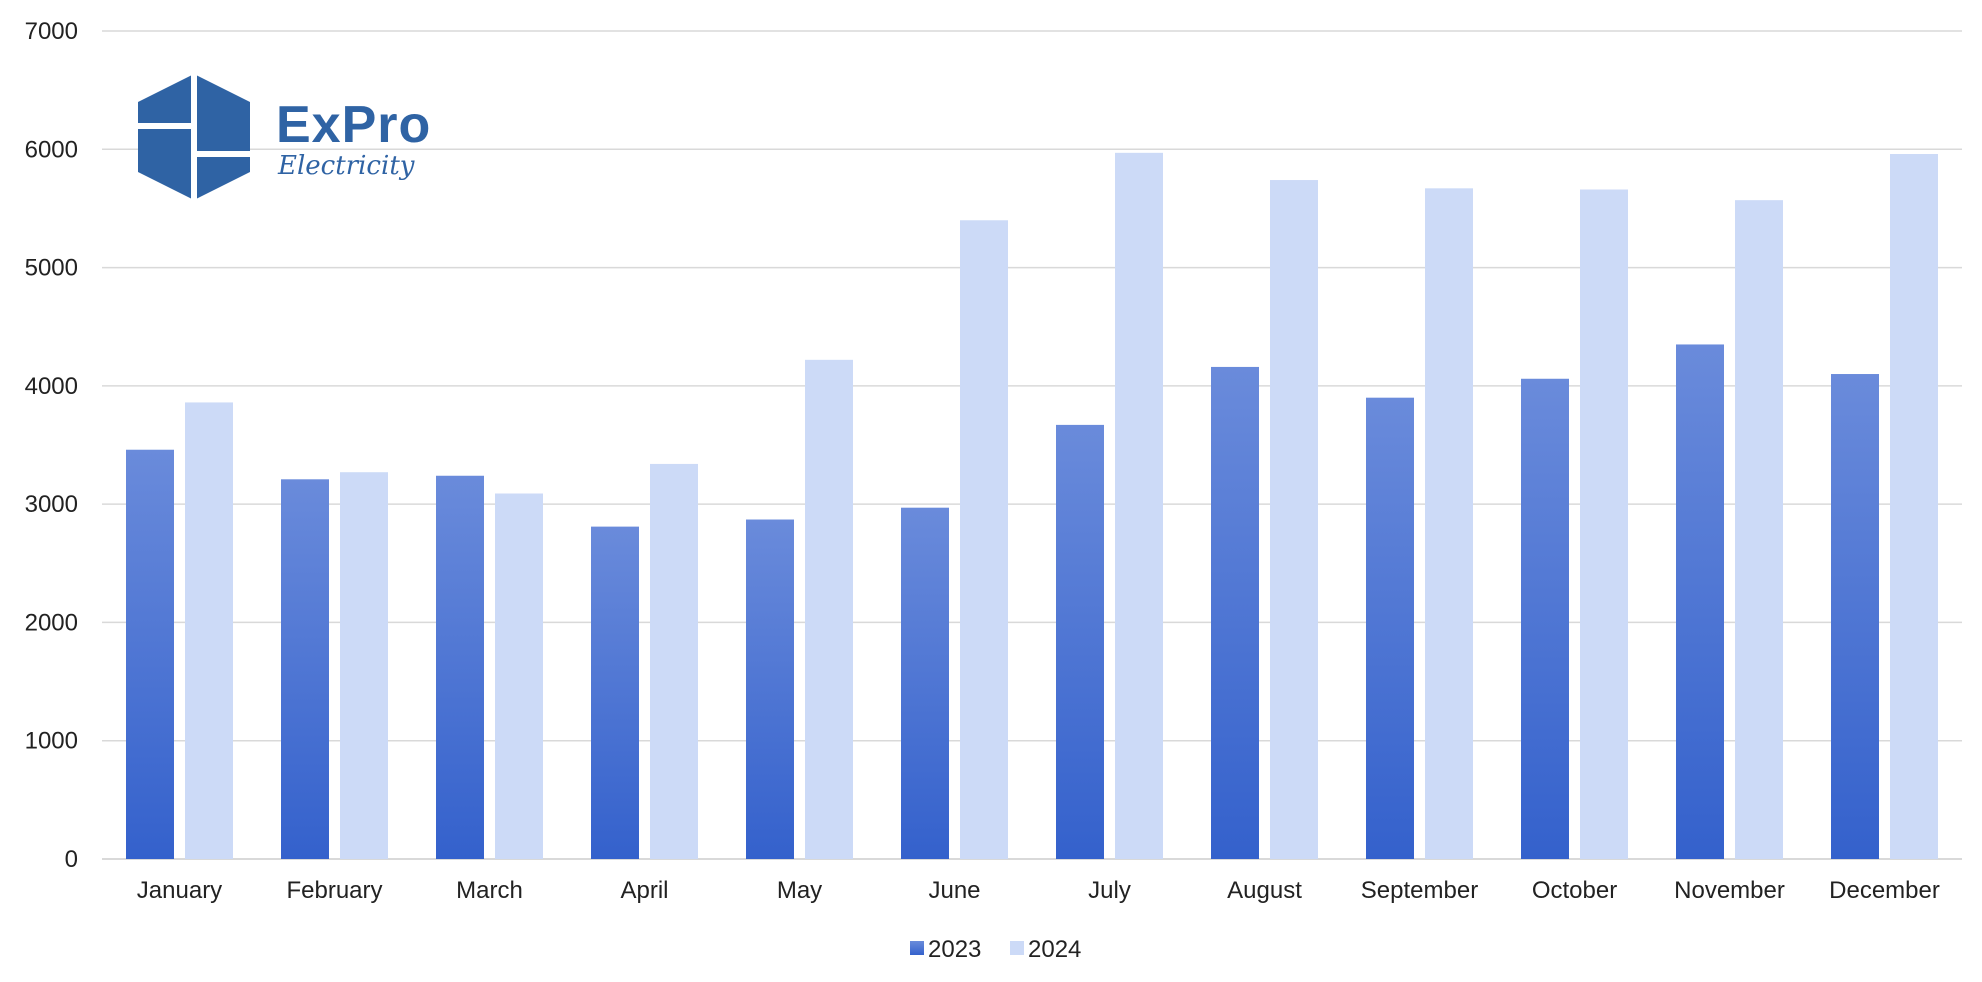 The width and height of the screenshot is (1982, 982). What do you see at coordinates (194, 137) in the screenshot?
I see `hexagon-logo-icon` at bounding box center [194, 137].